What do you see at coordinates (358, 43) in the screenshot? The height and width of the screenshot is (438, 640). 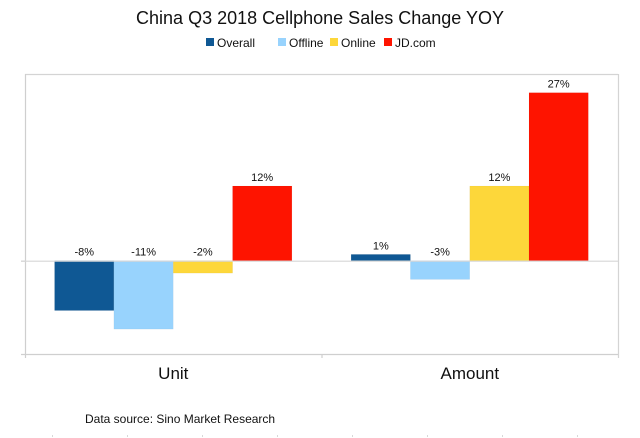 I see `legend-label: Online` at bounding box center [358, 43].